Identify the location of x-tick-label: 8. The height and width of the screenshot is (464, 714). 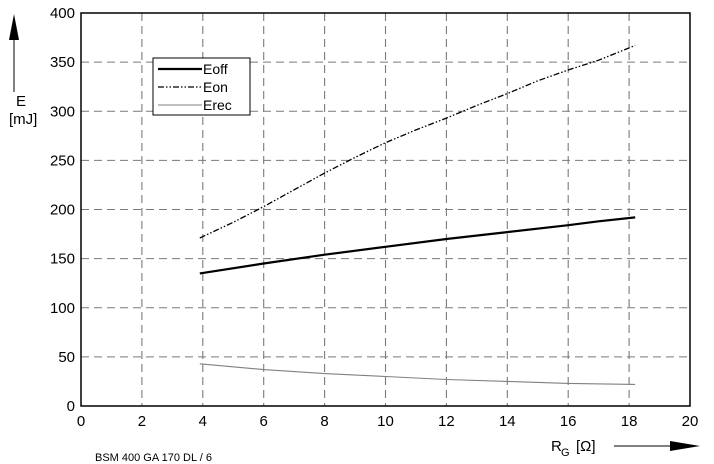
(324, 421).